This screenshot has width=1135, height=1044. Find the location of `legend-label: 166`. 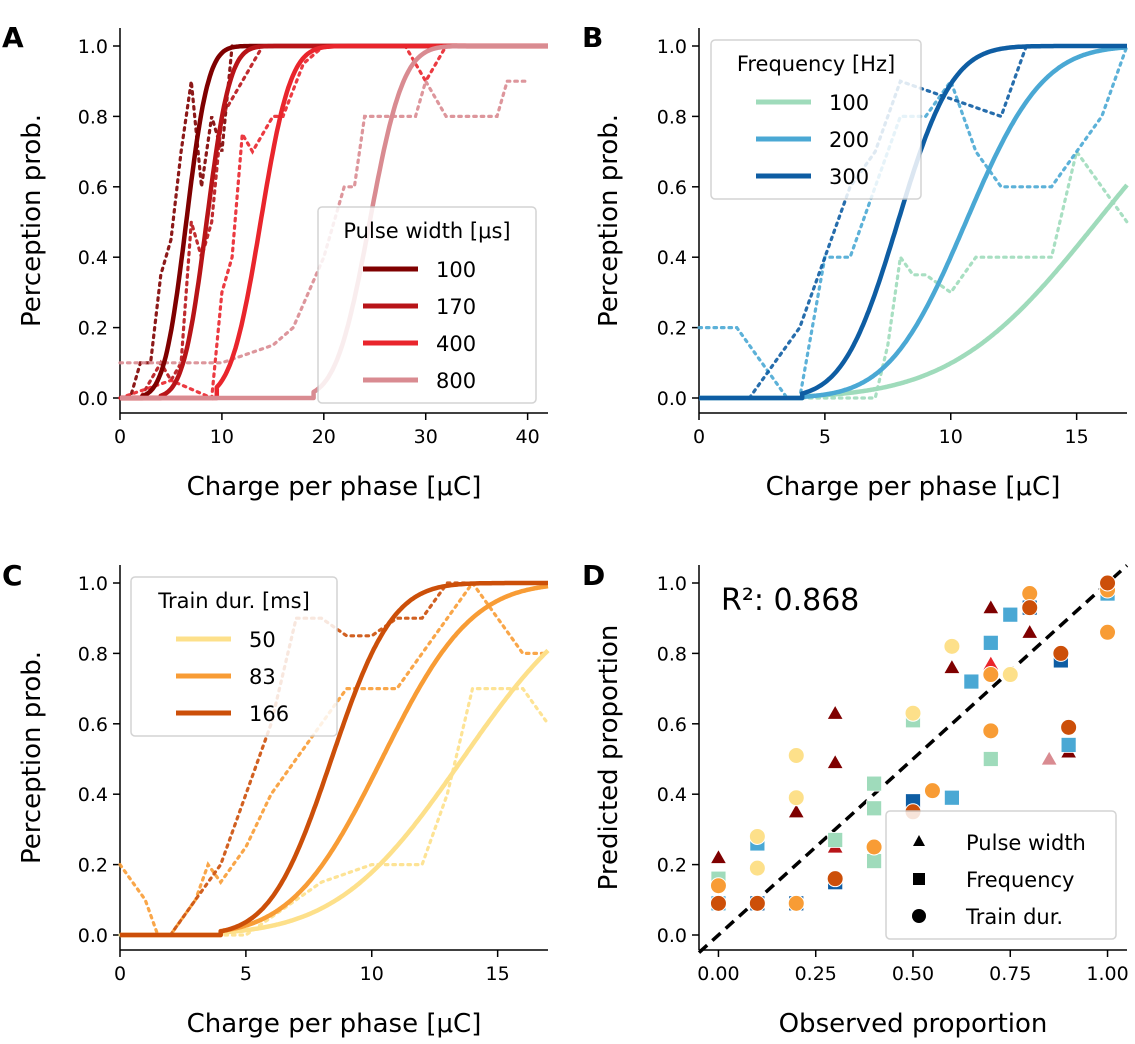

legend-label: 166 is located at coordinates (269, 714).